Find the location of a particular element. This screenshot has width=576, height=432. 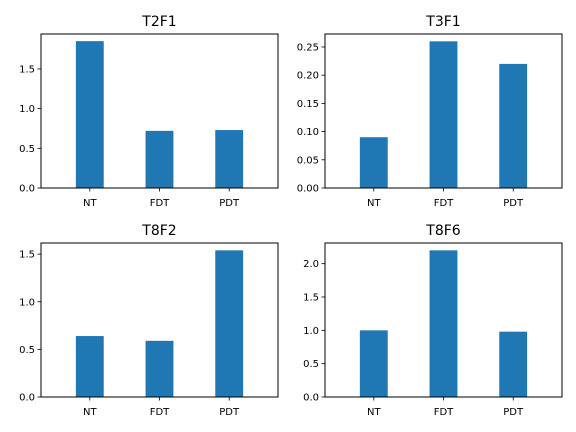

chart-title: T8F6 is located at coordinates (443, 231).